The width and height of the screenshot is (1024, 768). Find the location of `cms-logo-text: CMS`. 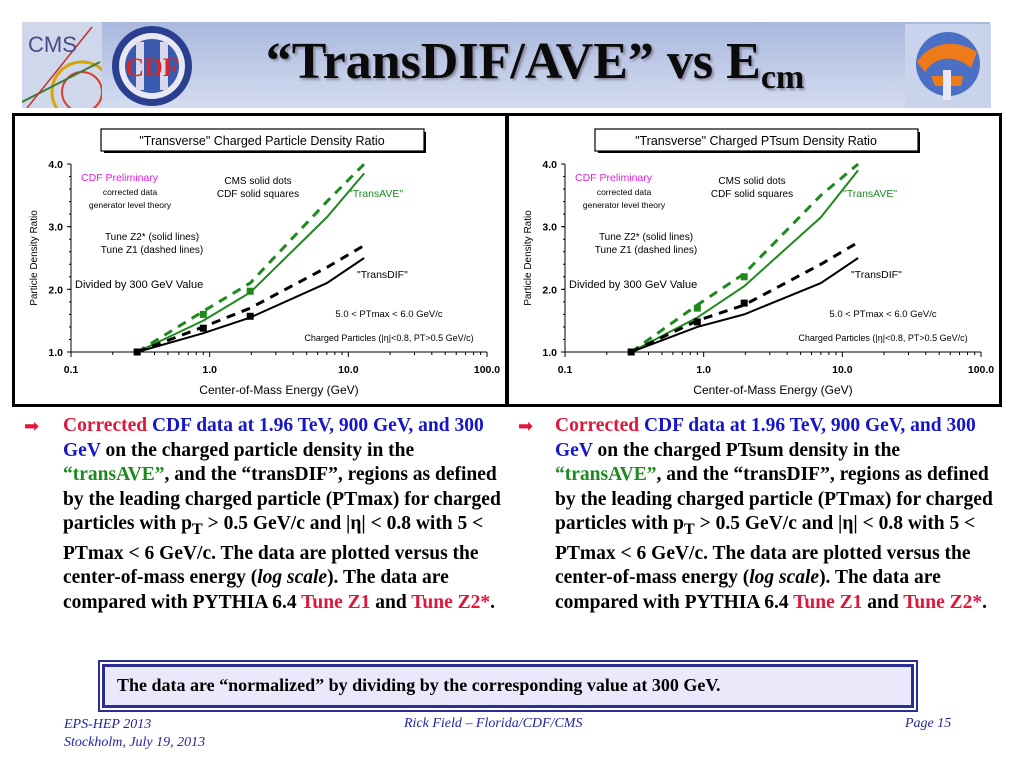

cms-logo-text: CMS is located at coordinates (52, 44).